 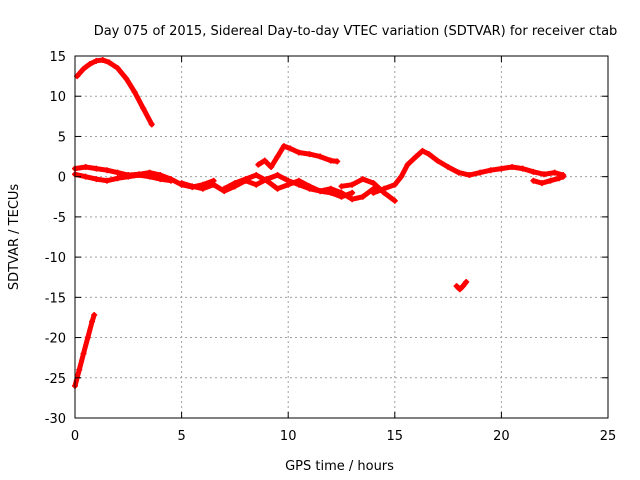 I want to click on x-tick-label: 10, so click(x=288, y=436).